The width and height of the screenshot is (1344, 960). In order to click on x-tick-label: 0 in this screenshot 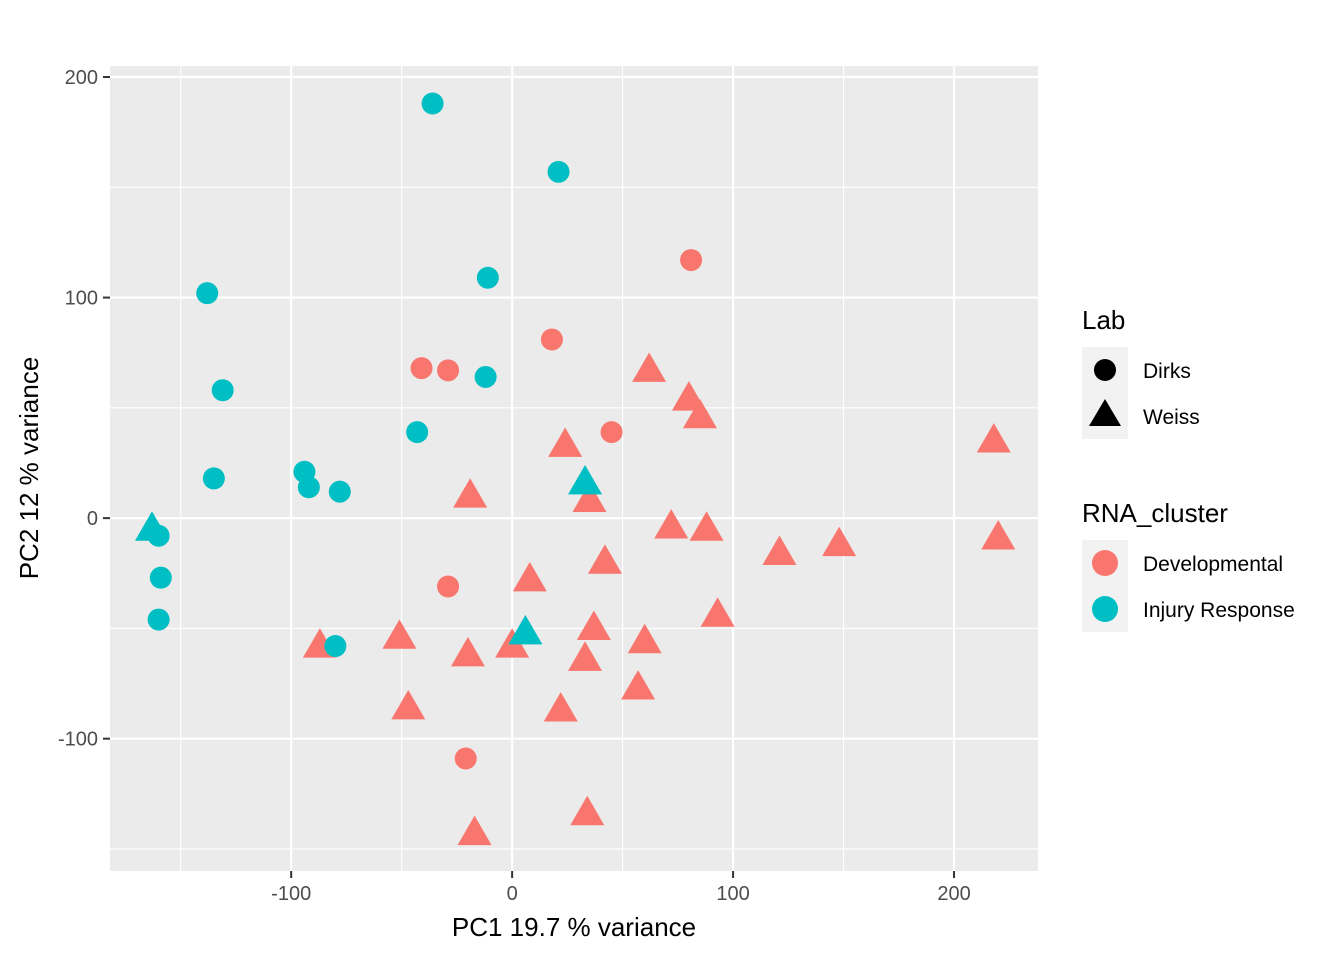, I will do `click(512, 894)`.